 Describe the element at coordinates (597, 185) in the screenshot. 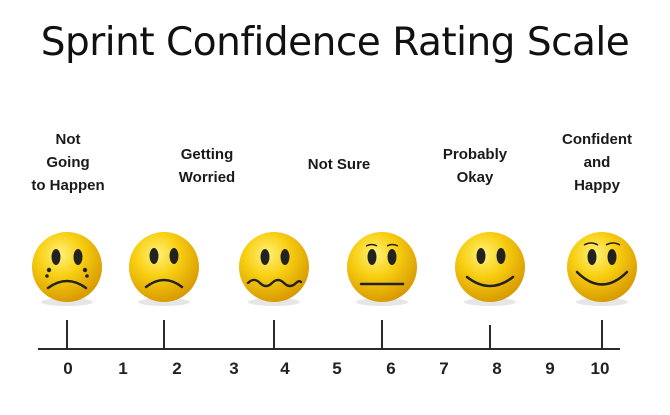

I see `label-line: Happy` at that location.